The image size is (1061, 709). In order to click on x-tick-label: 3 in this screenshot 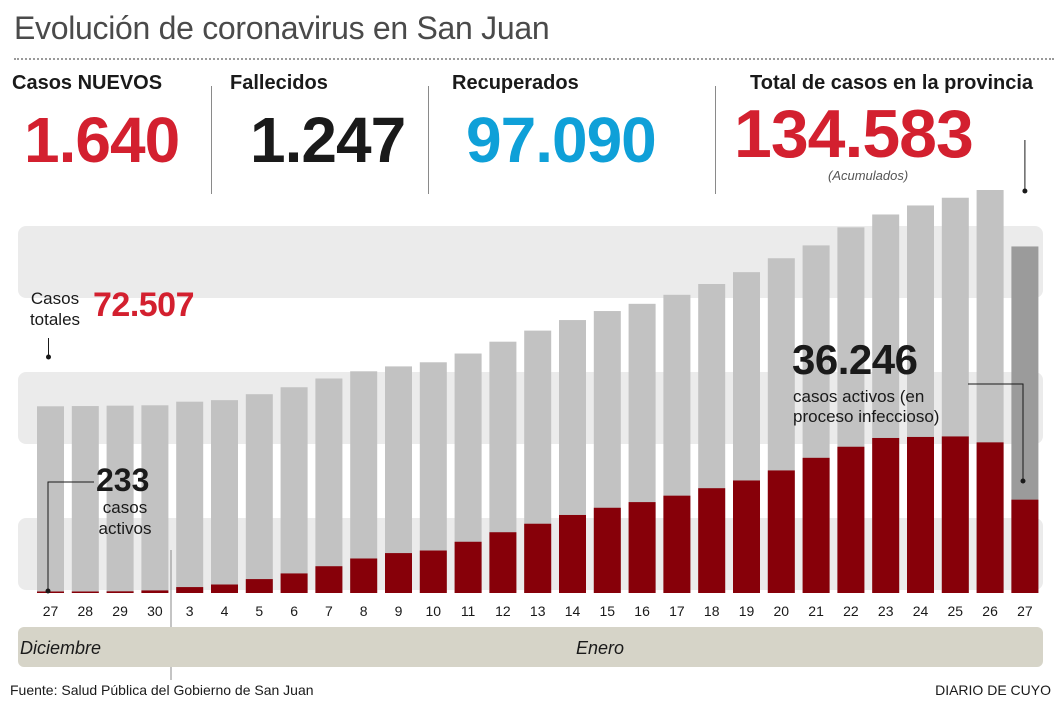, I will do `click(190, 611)`.